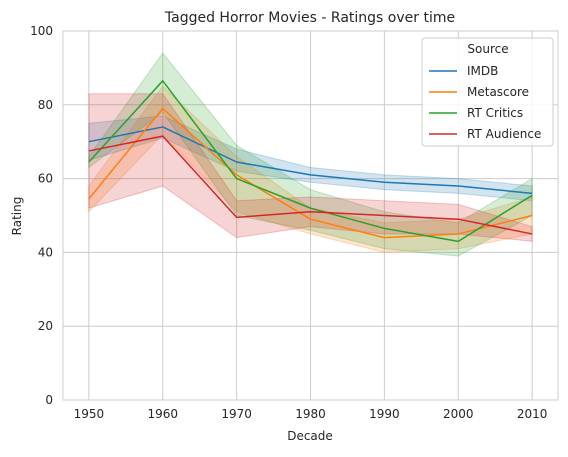 The width and height of the screenshot is (568, 457). What do you see at coordinates (89, 414) in the screenshot?
I see `x-tick-label: 1950` at bounding box center [89, 414].